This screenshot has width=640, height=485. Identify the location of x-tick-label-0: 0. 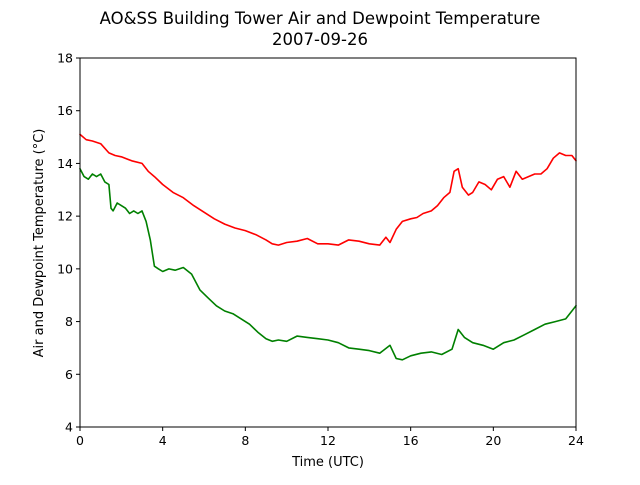
(80, 440).